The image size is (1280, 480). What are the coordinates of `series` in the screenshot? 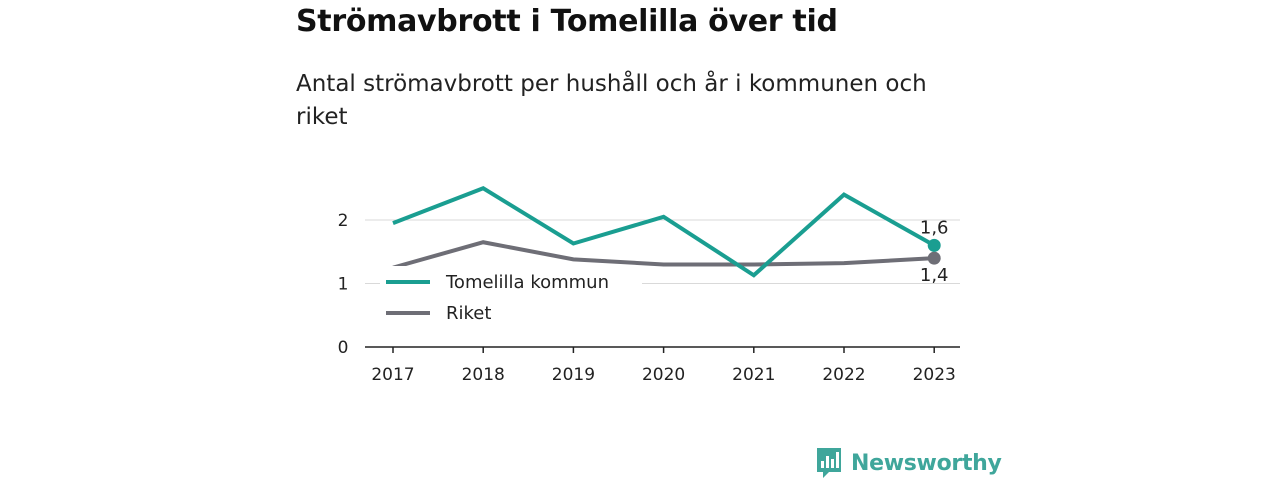 It's located at (666, 232).